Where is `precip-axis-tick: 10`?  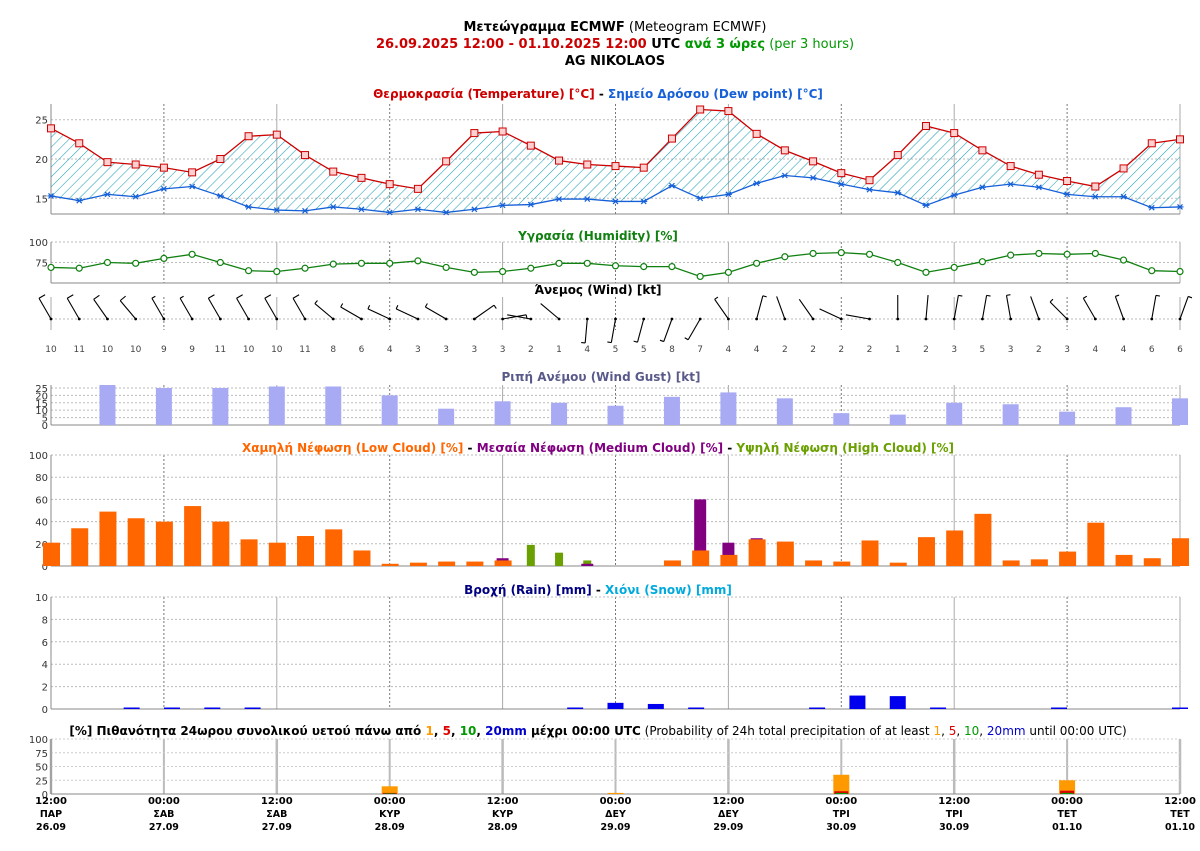
precip-axis-tick: 10 is located at coordinates (41, 598).